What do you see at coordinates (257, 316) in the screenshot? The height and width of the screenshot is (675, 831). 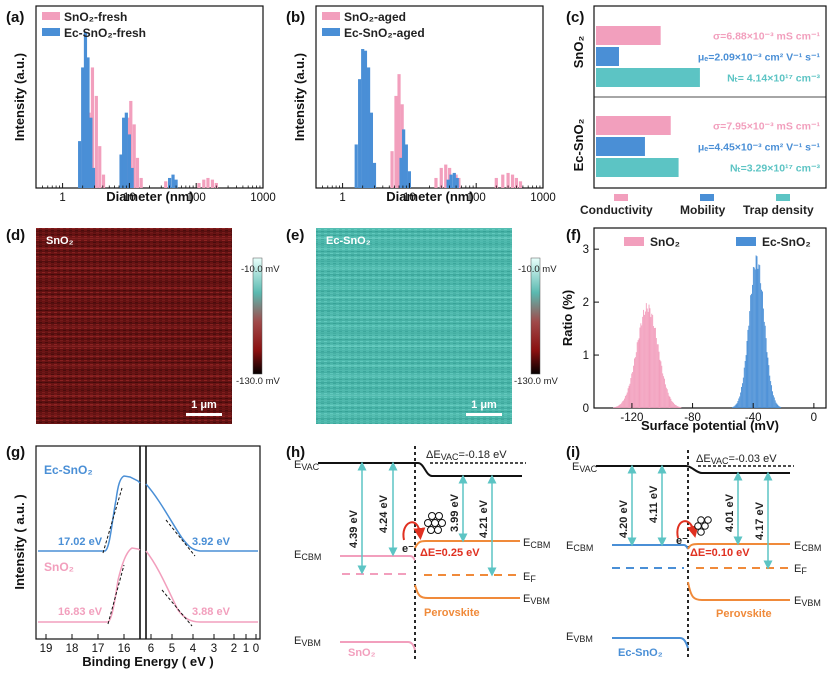 I see `colorbar` at bounding box center [257, 316].